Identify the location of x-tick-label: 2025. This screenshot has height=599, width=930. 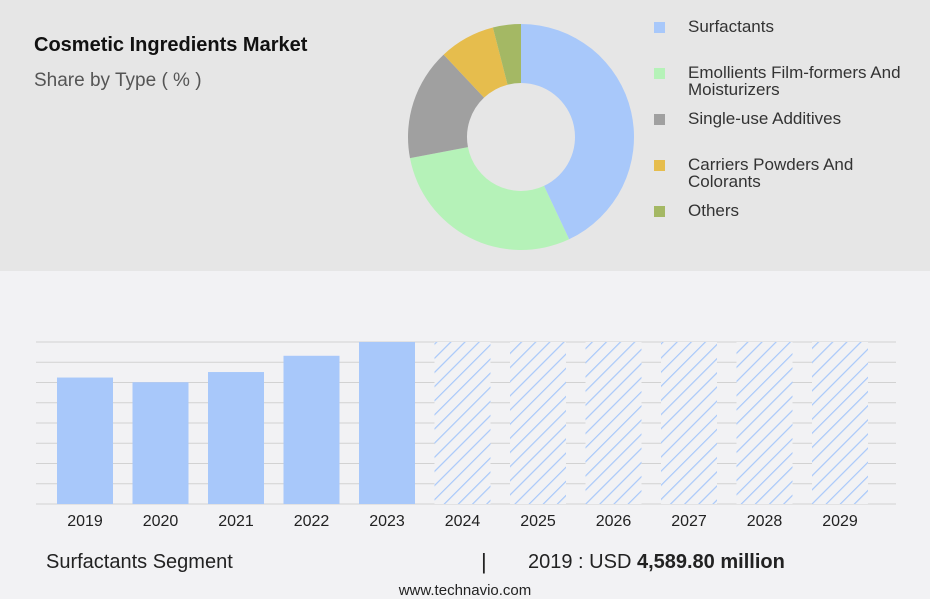
(538, 521).